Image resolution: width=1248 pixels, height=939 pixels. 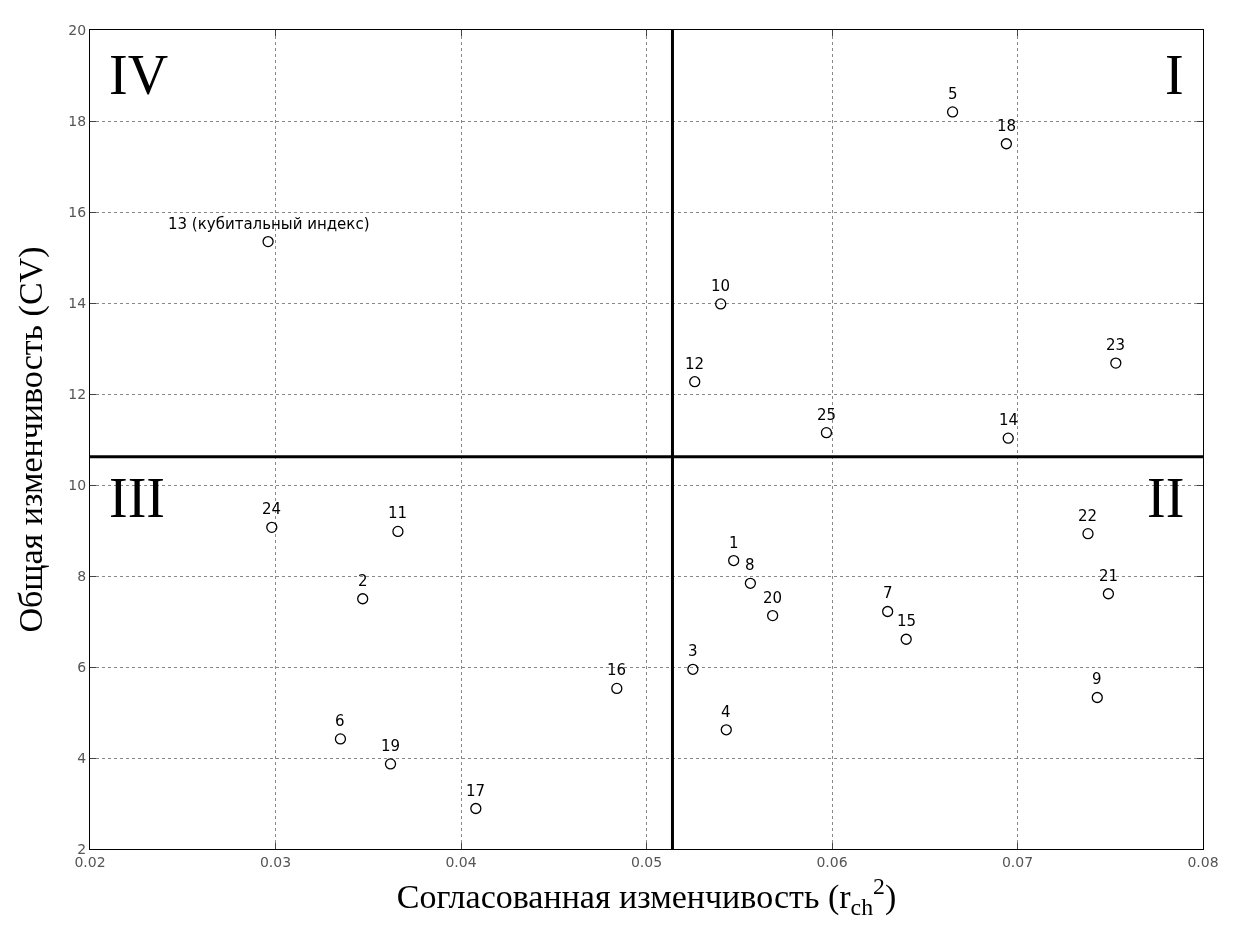 What do you see at coordinates (77, 393) in the screenshot?
I see `y-tick-label: 12` at bounding box center [77, 393].